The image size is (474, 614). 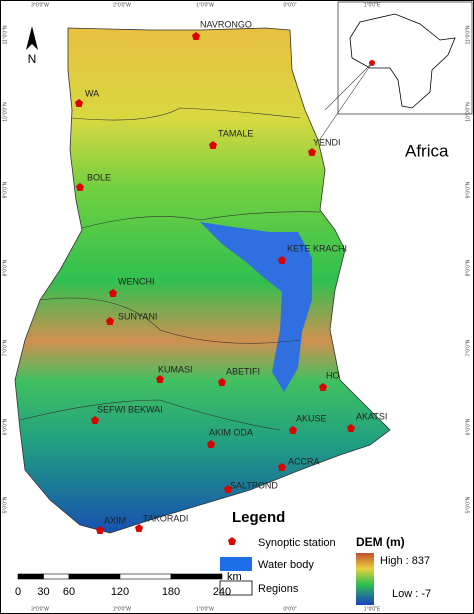 I want to click on legend-station-symbol, so click(x=232, y=541).